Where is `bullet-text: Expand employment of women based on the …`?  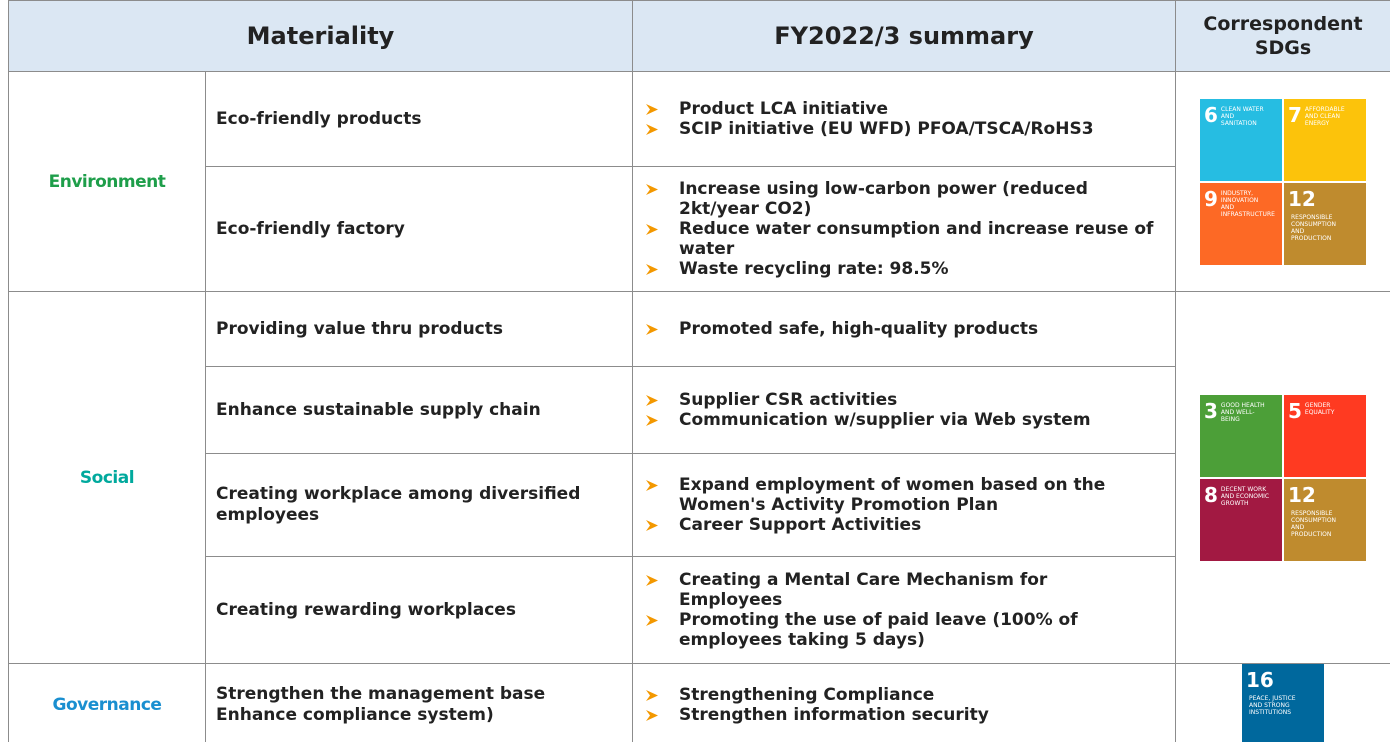 bullet-text: Expand employment of women based on the … is located at coordinates (892, 495).